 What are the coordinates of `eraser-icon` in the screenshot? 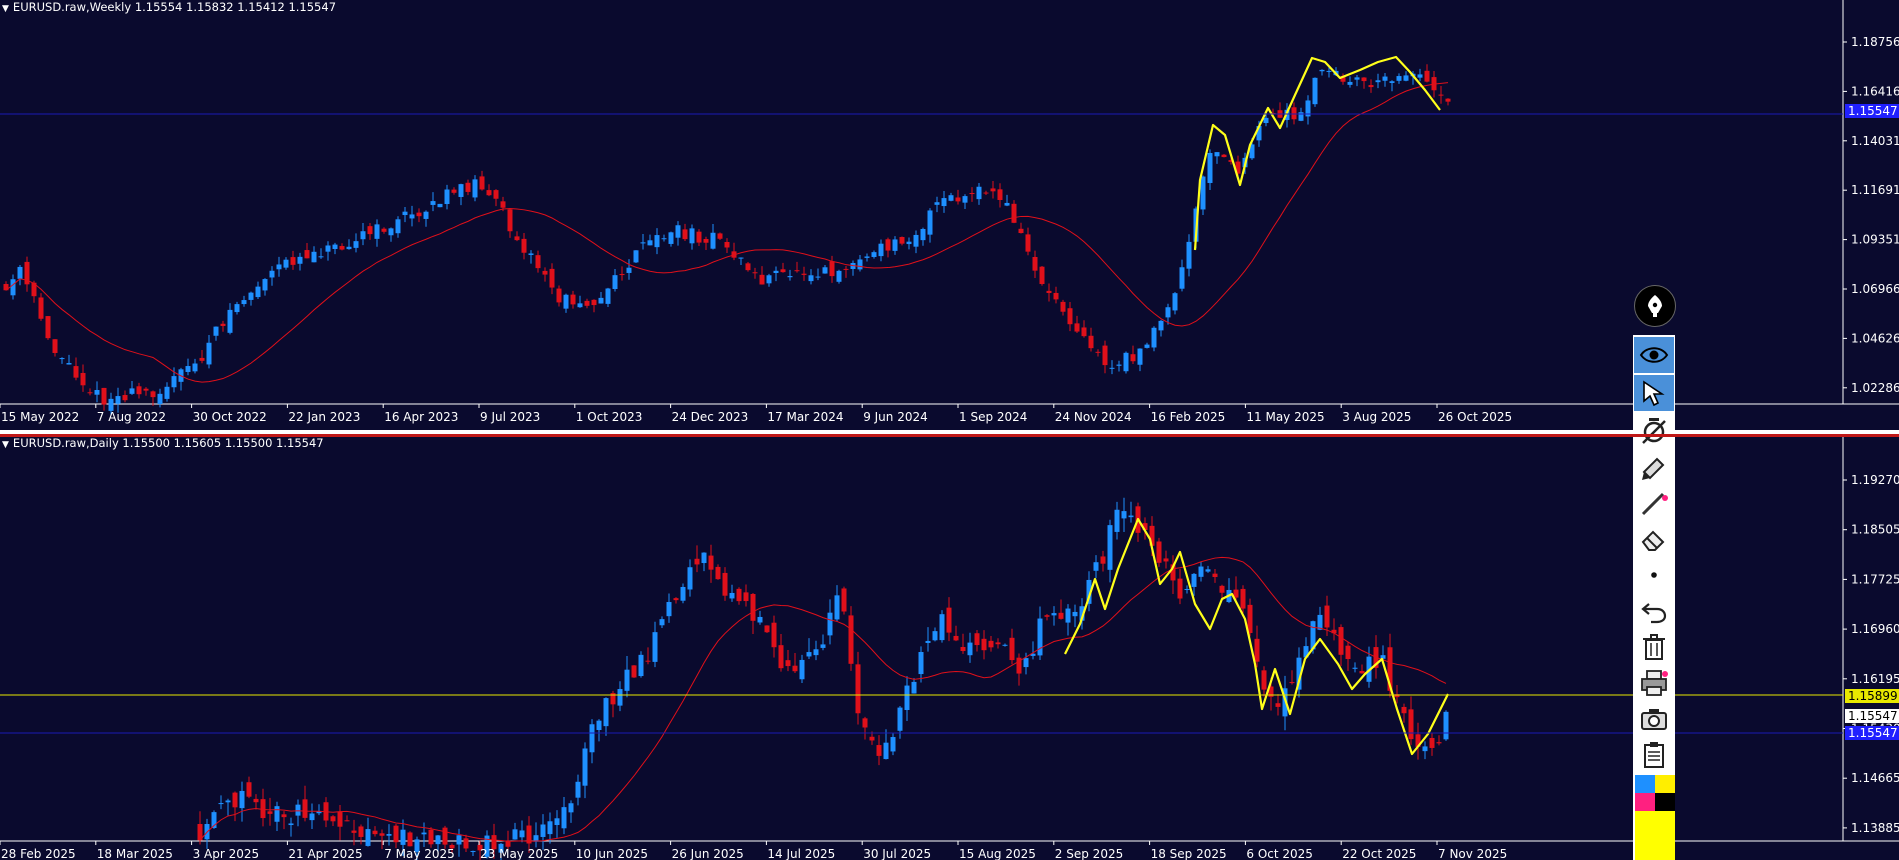 It's located at (1654, 539).